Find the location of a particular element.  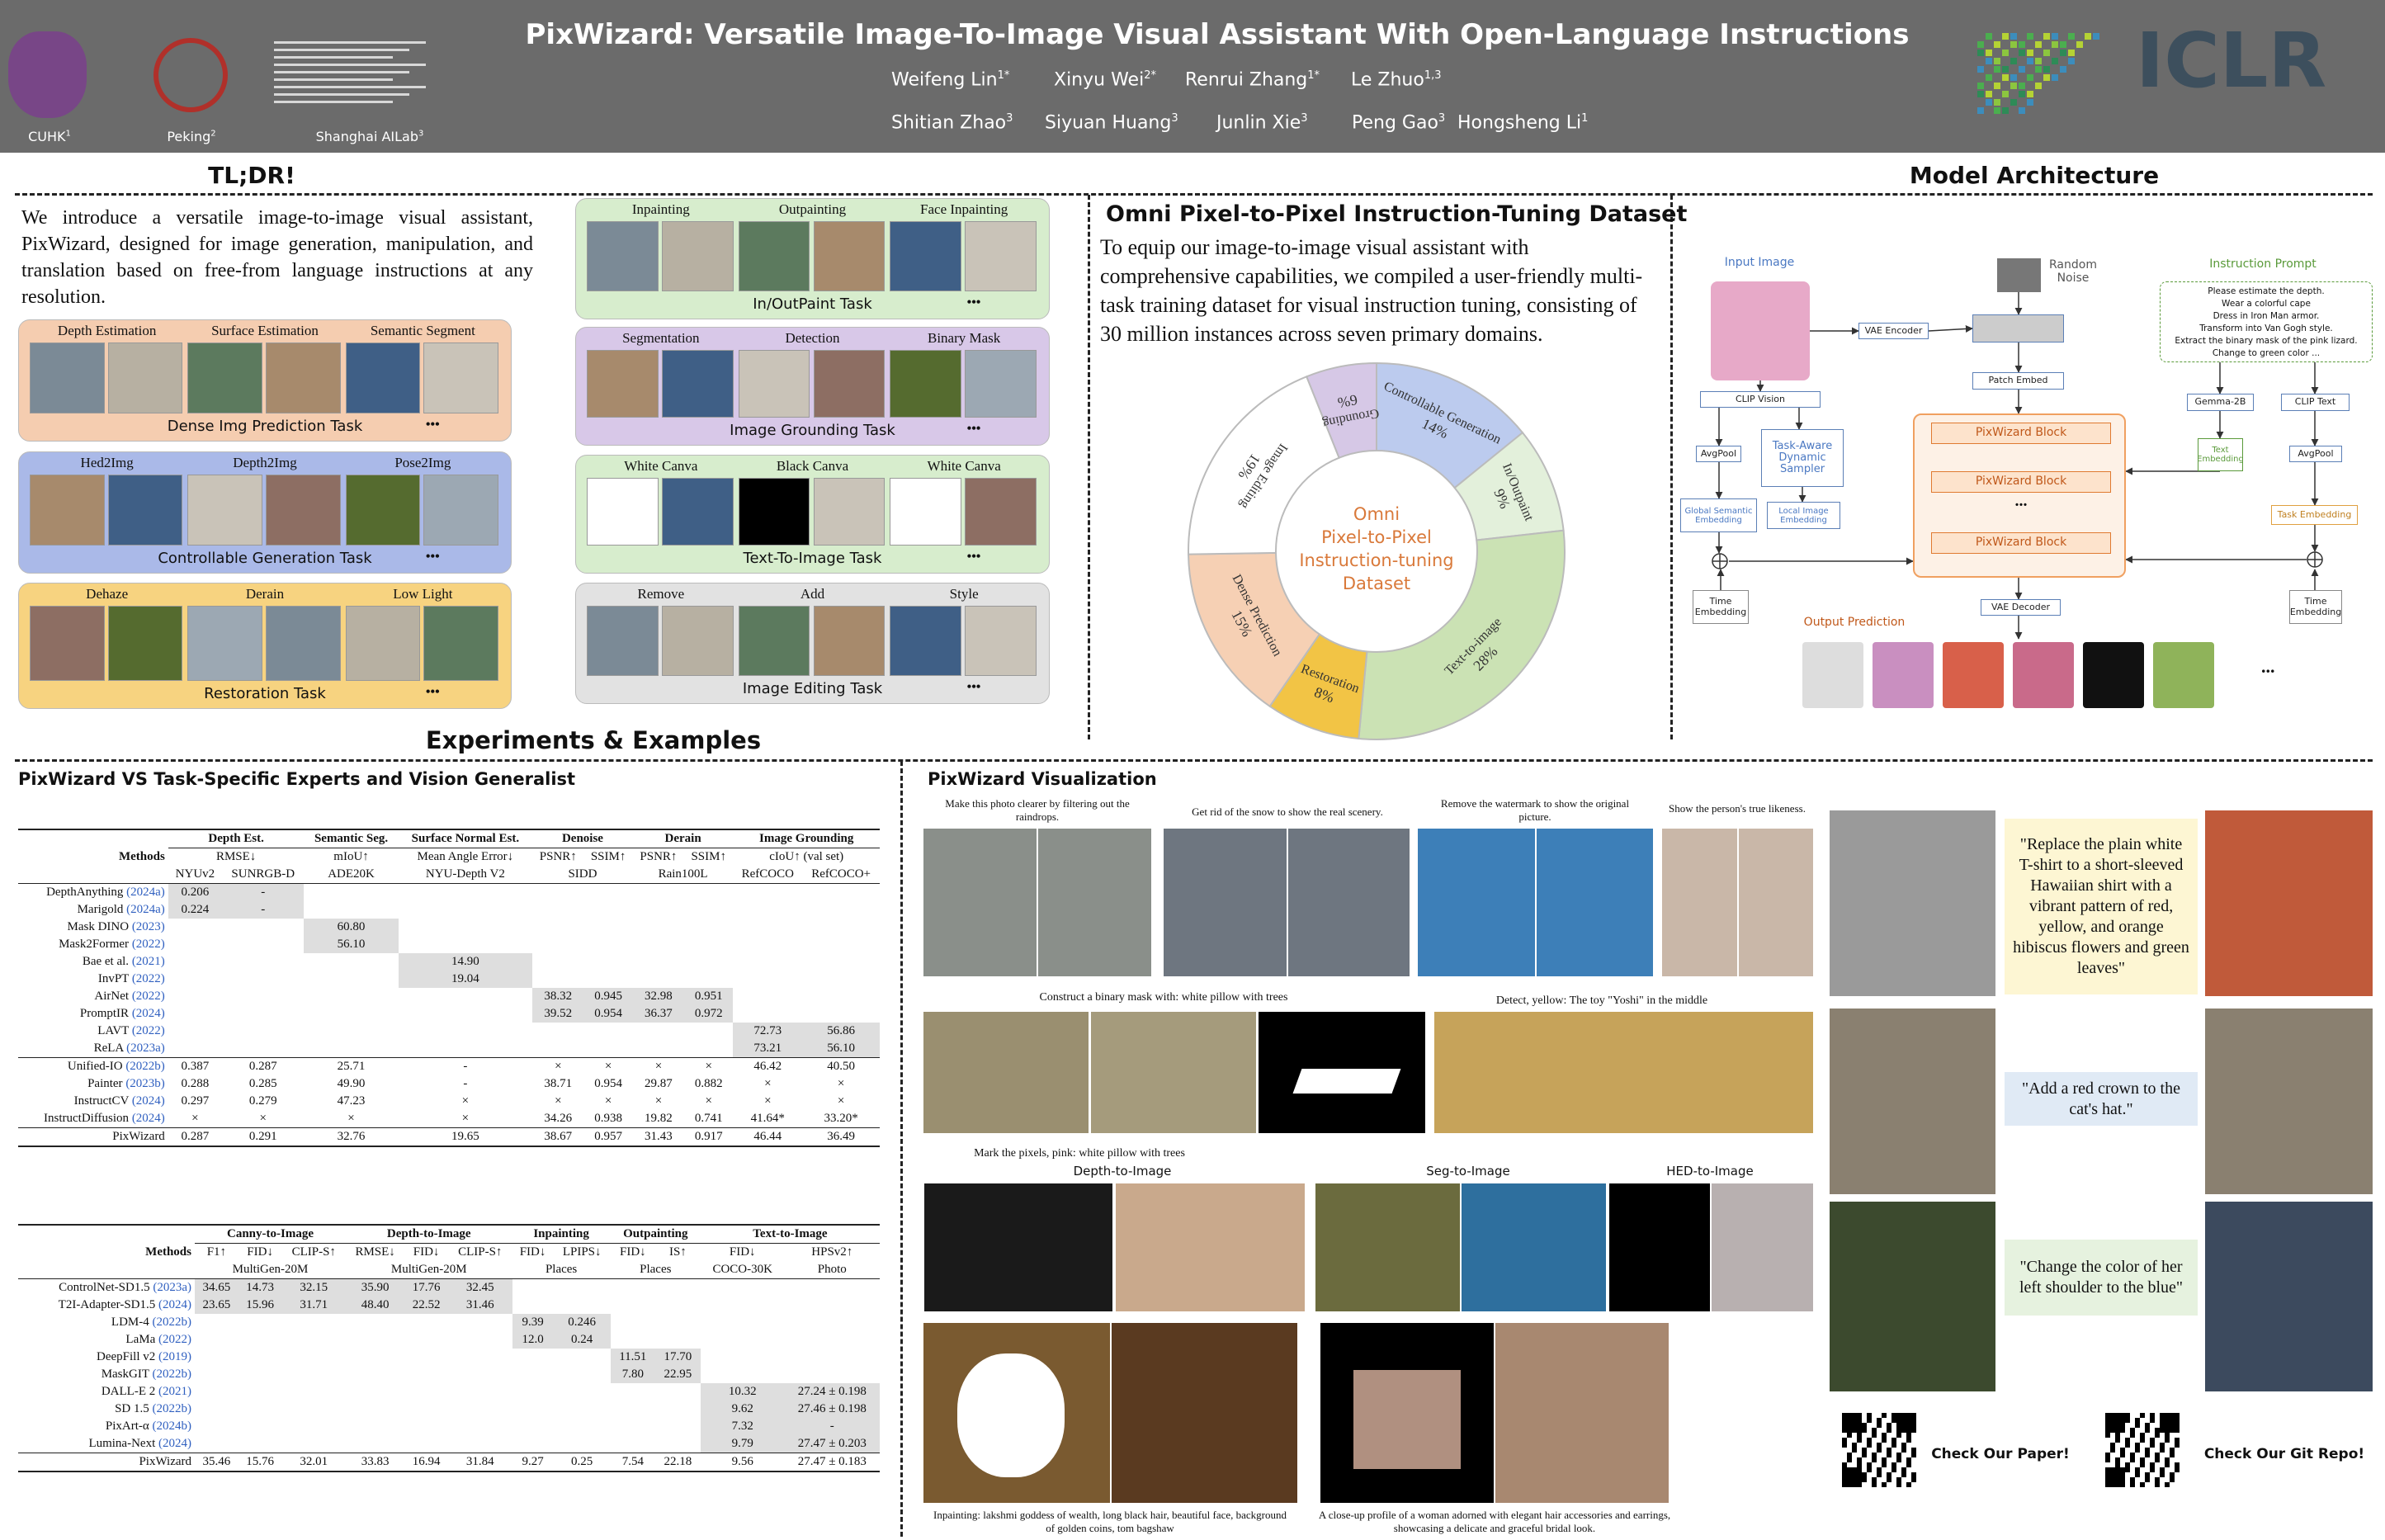

table-cell: 39.52 is located at coordinates (558, 1014).